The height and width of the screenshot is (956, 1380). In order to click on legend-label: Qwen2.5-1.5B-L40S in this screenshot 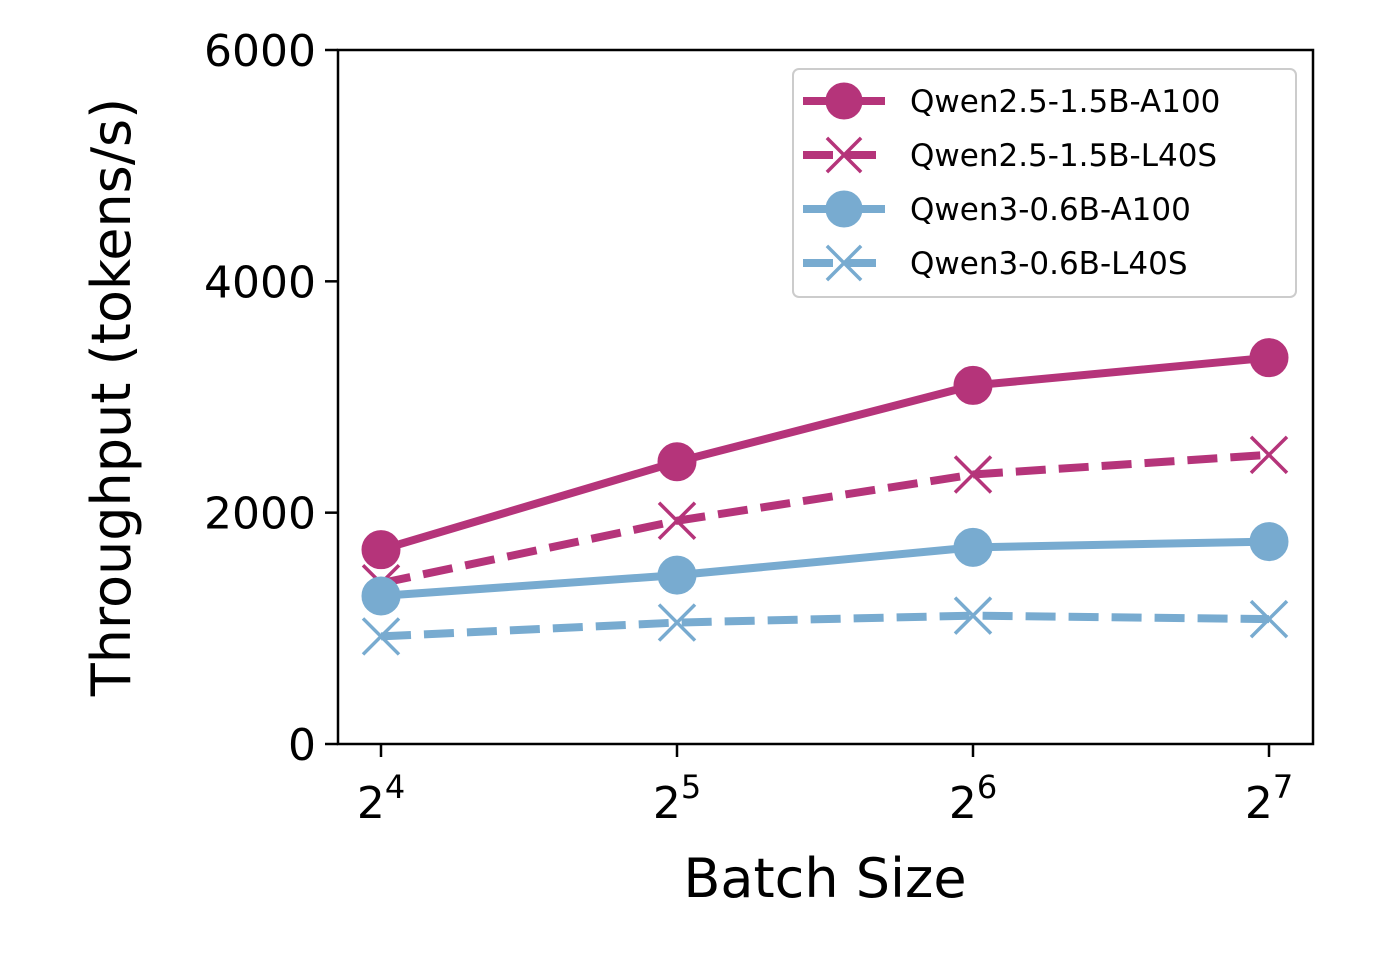, I will do `click(1063, 156)`.